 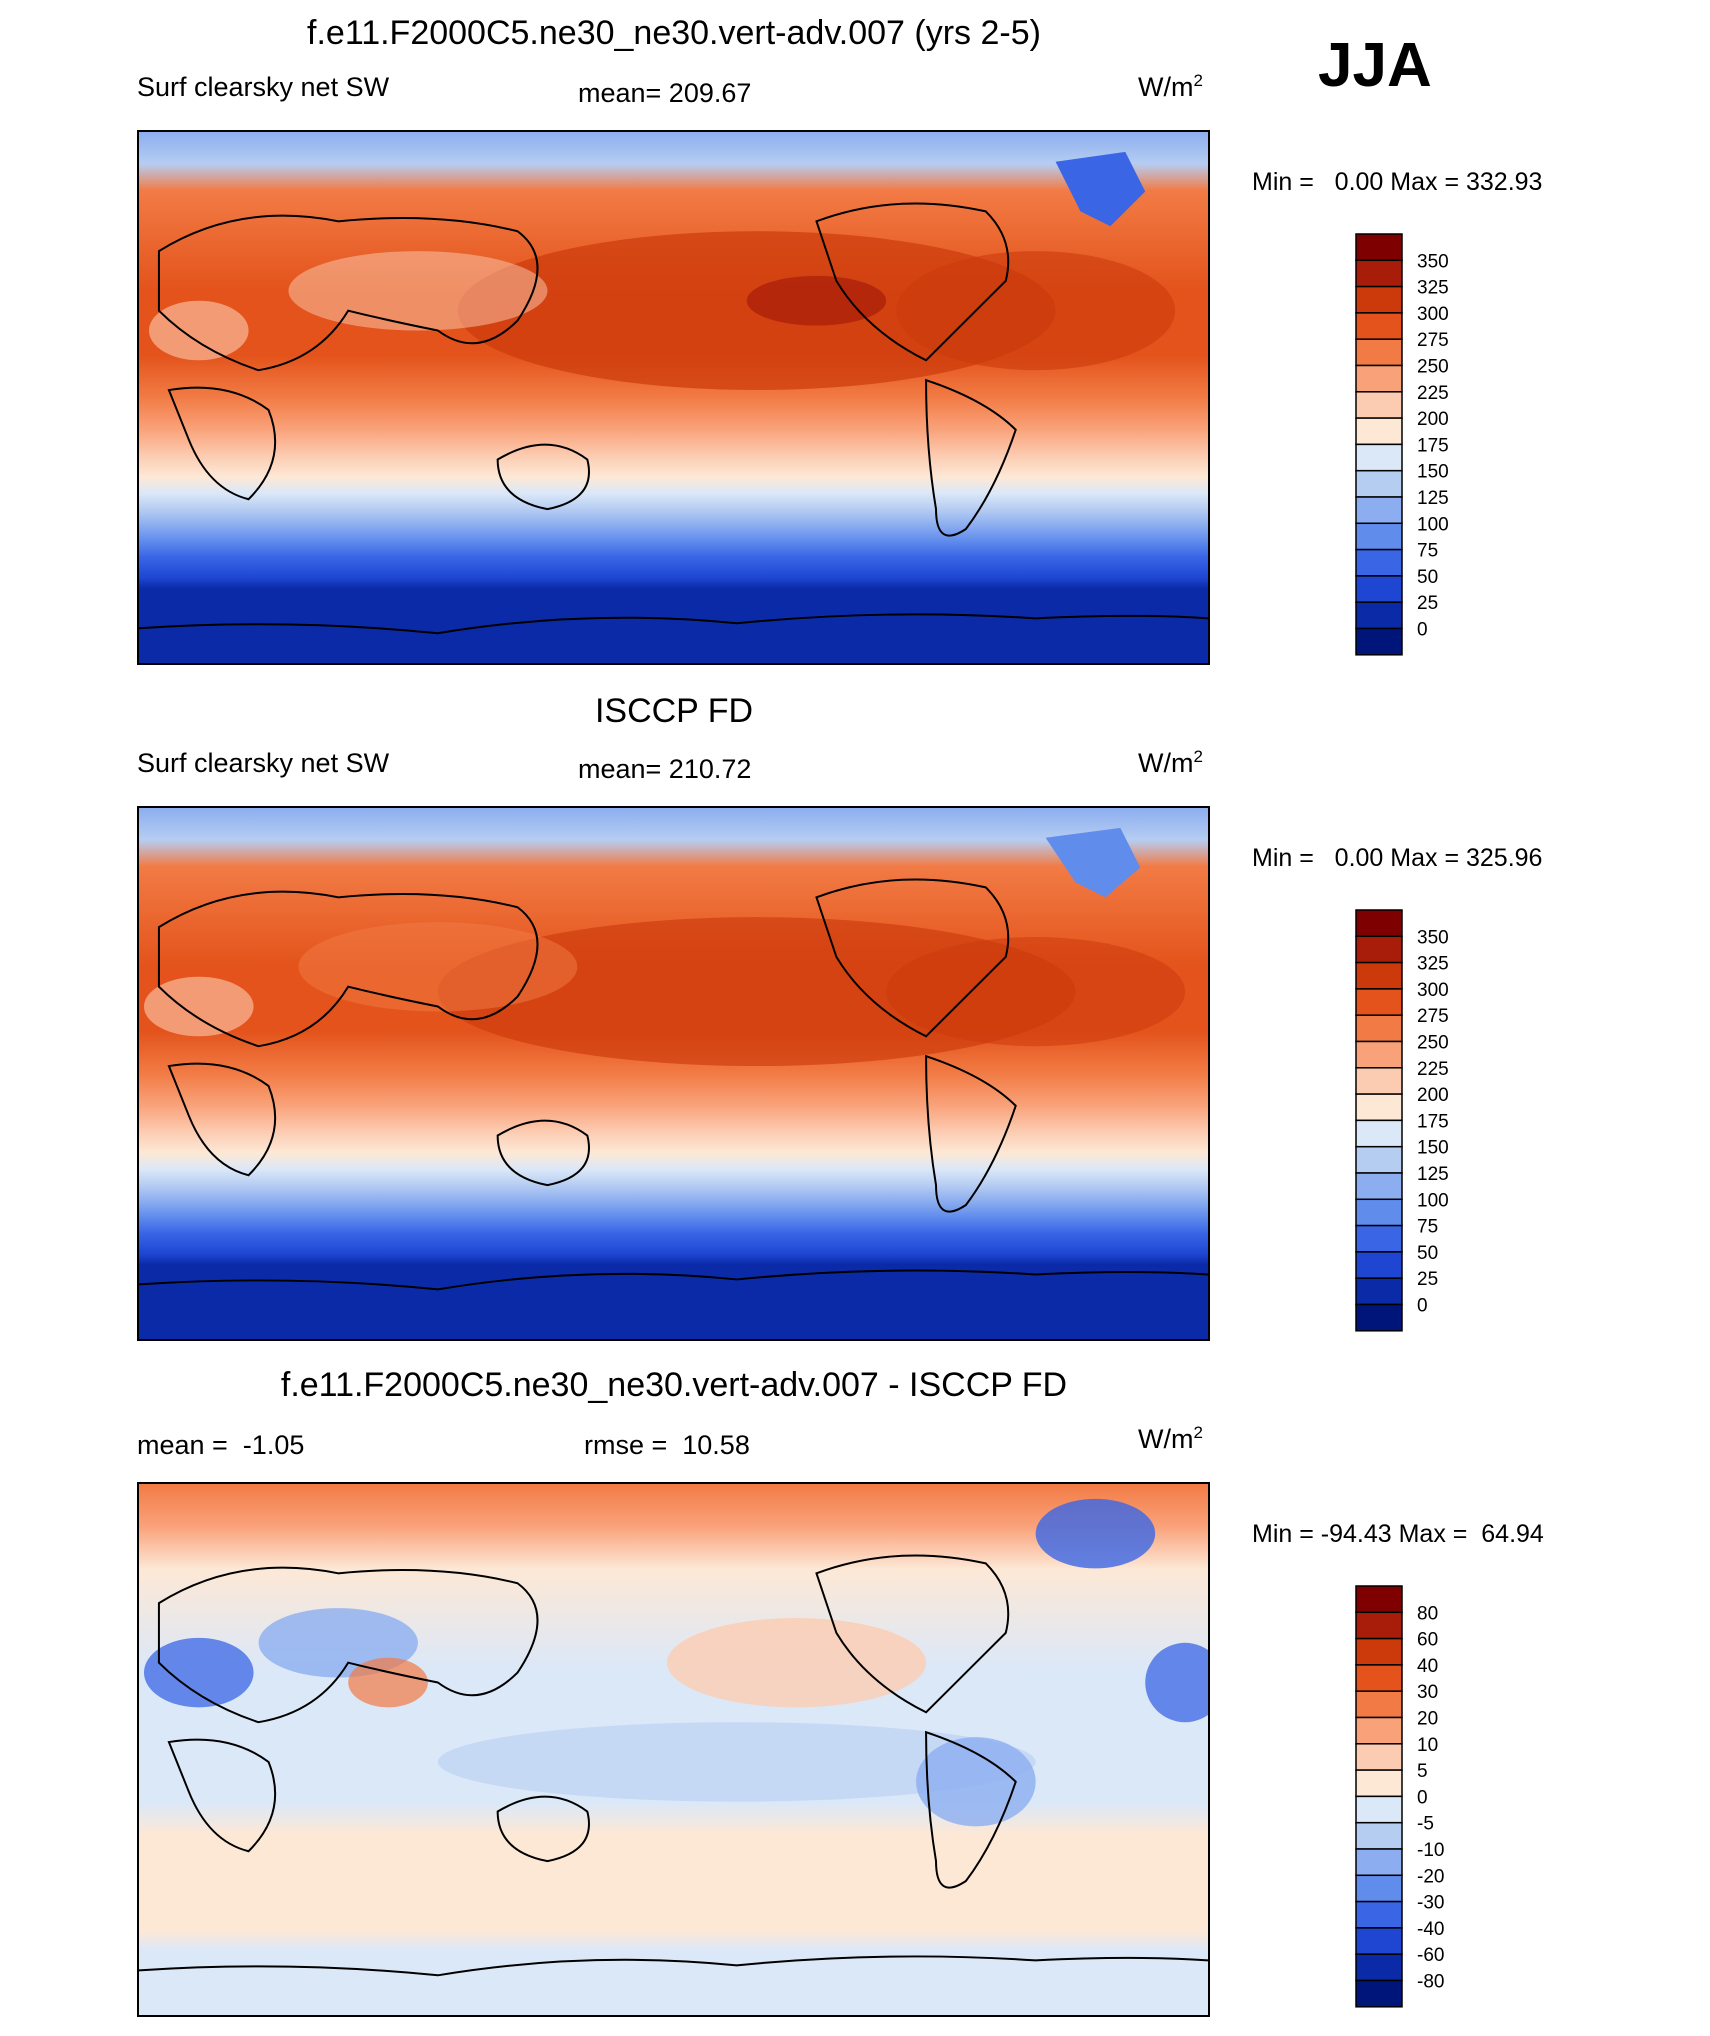 I want to click on colorbar-tick-label: -10, so click(x=1430, y=1850).